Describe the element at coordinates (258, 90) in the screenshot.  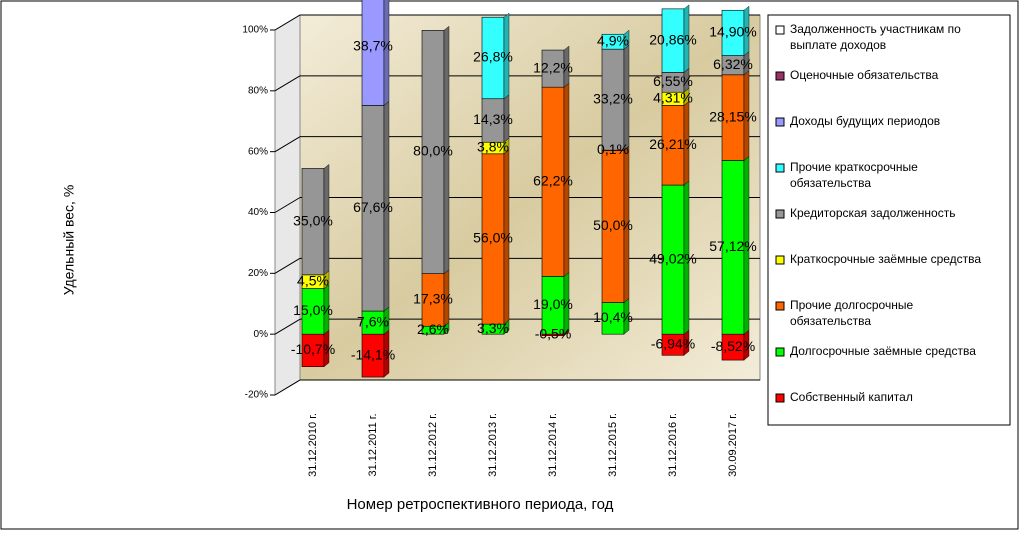
I see `y-tick-label: 80%` at that location.